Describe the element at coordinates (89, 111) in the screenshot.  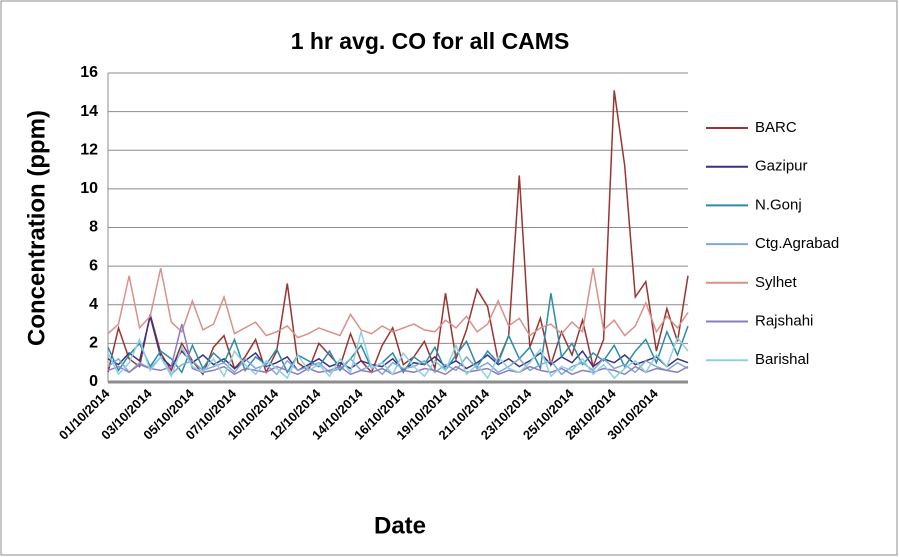
I see `y-tick-label: 14` at that location.